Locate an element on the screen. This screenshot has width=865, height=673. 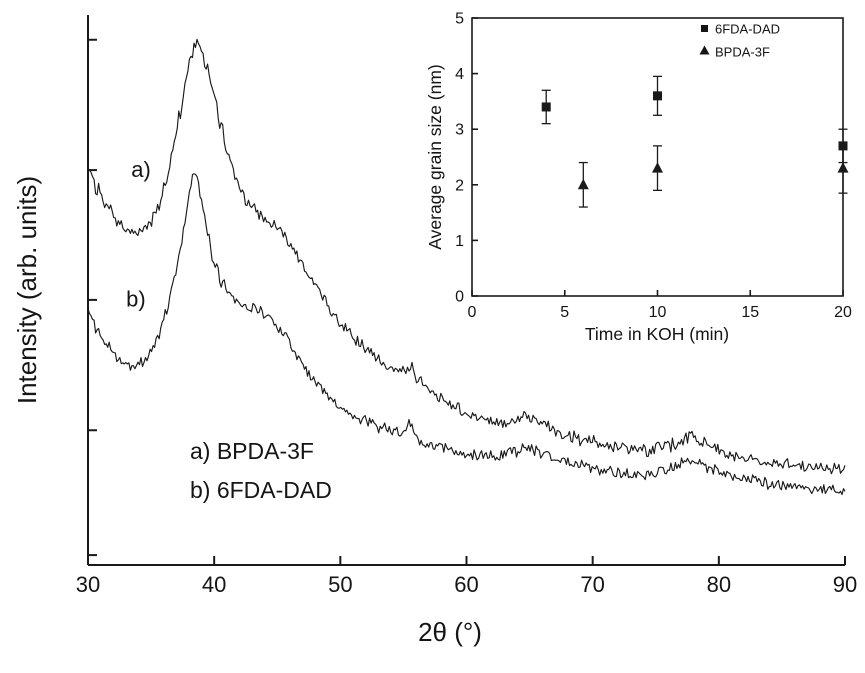
x-tick-label: 40 is located at coordinates (214, 584).